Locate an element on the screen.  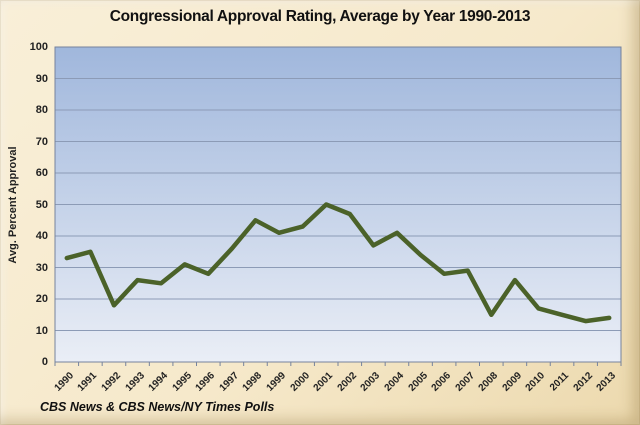
y-tick-label: 70 is located at coordinates (41, 141).